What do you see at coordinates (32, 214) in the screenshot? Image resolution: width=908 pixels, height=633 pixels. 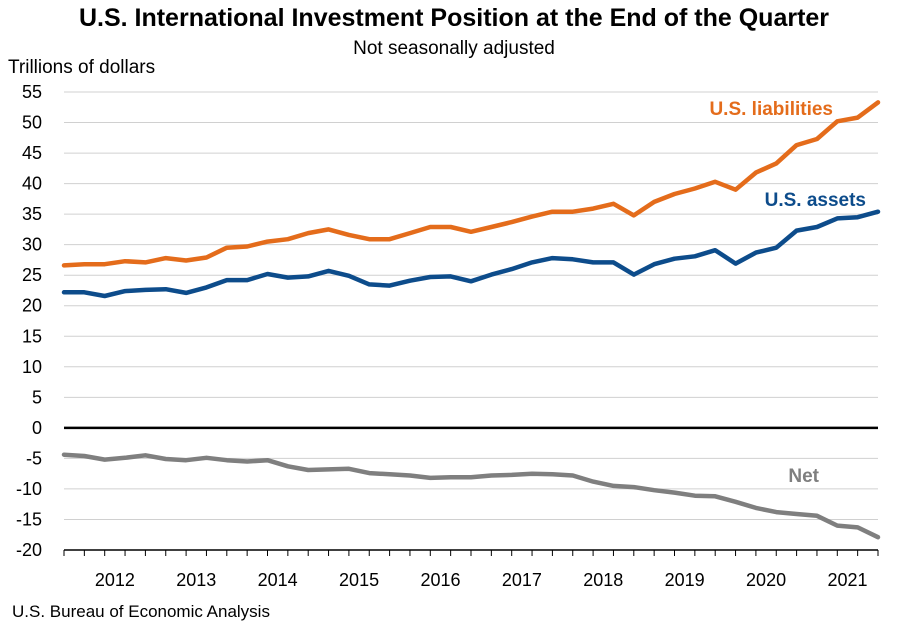 I see `y-tick-label: 35` at bounding box center [32, 214].